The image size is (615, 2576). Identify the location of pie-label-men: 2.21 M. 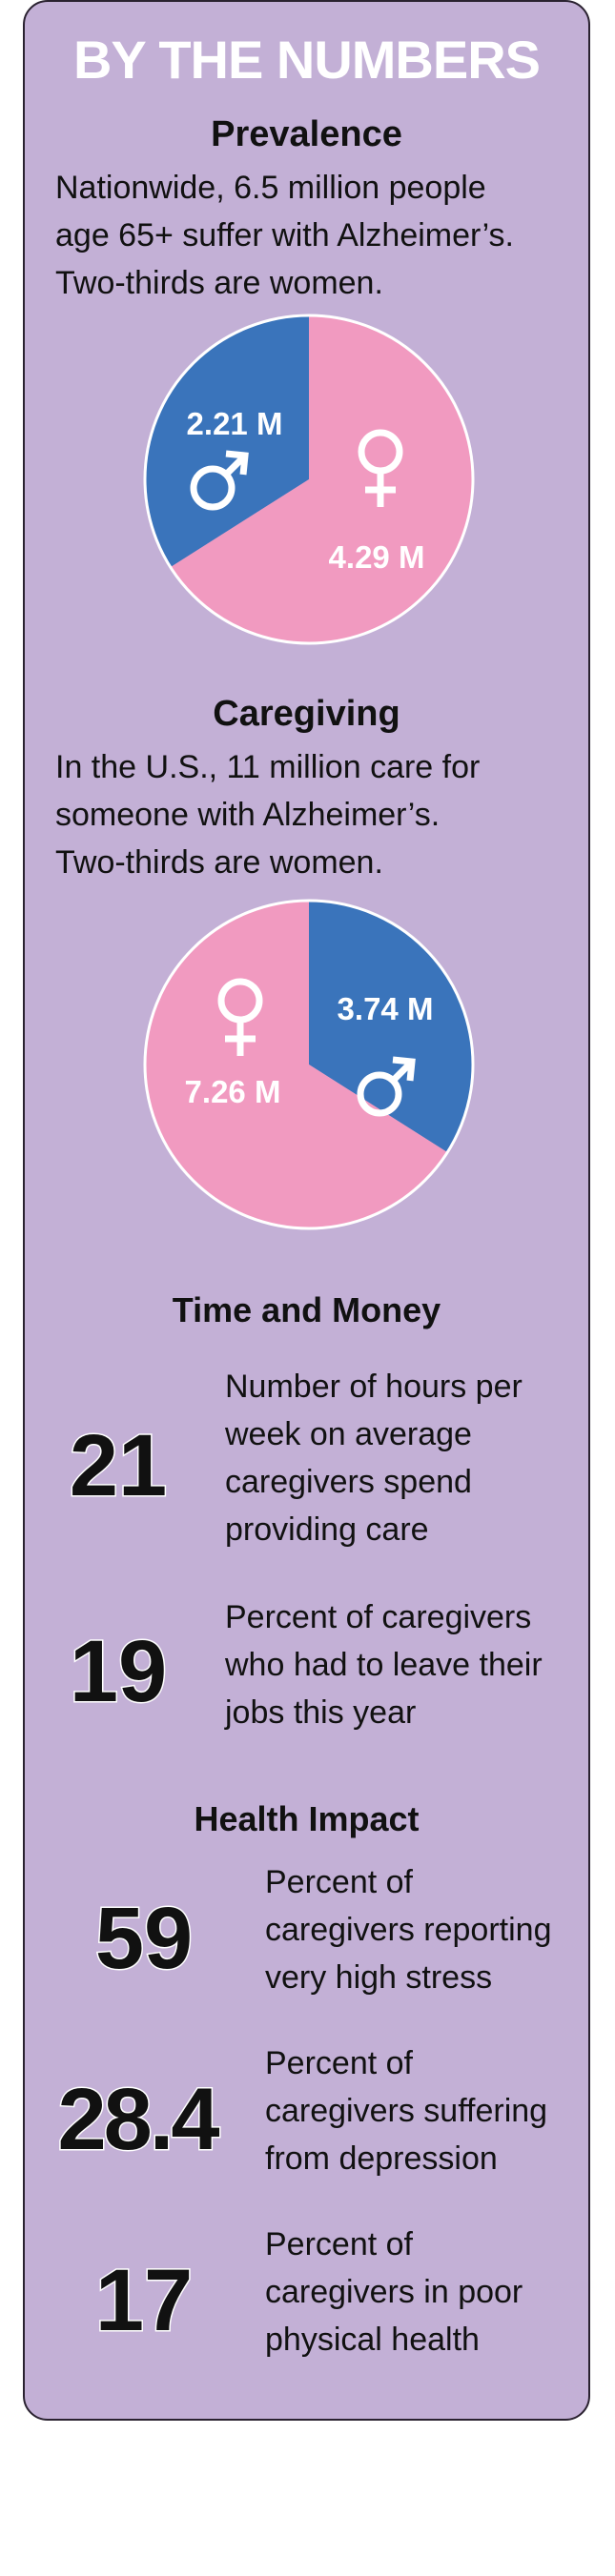
(235, 423).